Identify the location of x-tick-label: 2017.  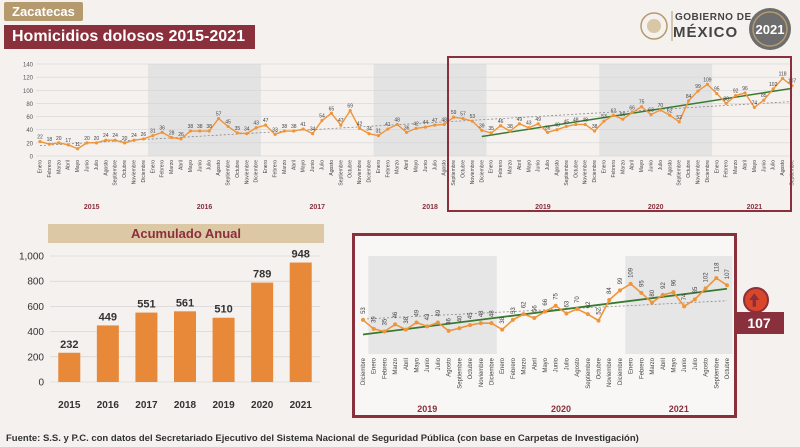
(146, 405).